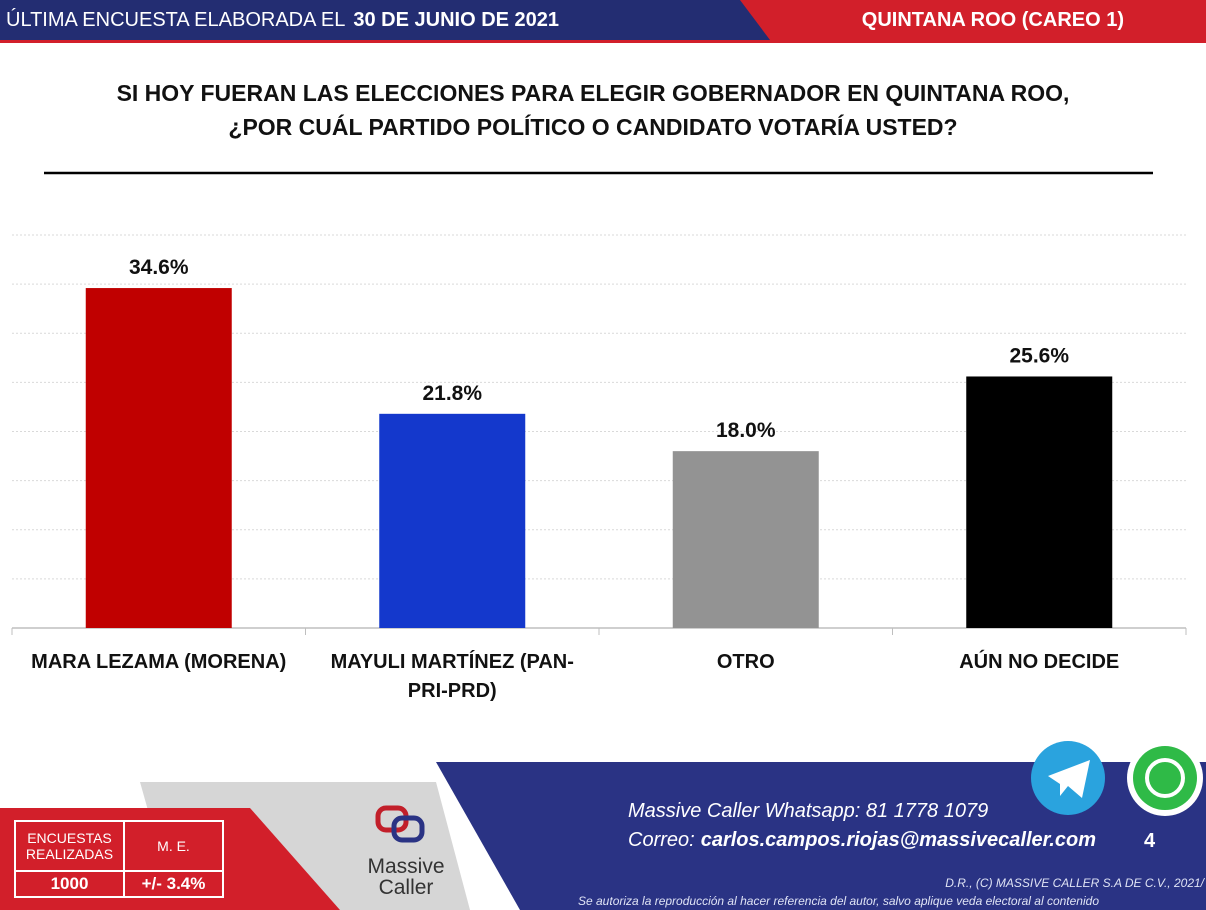 This screenshot has width=1206, height=910. What do you see at coordinates (1150, 841) in the screenshot?
I see `page-number: 4` at bounding box center [1150, 841].